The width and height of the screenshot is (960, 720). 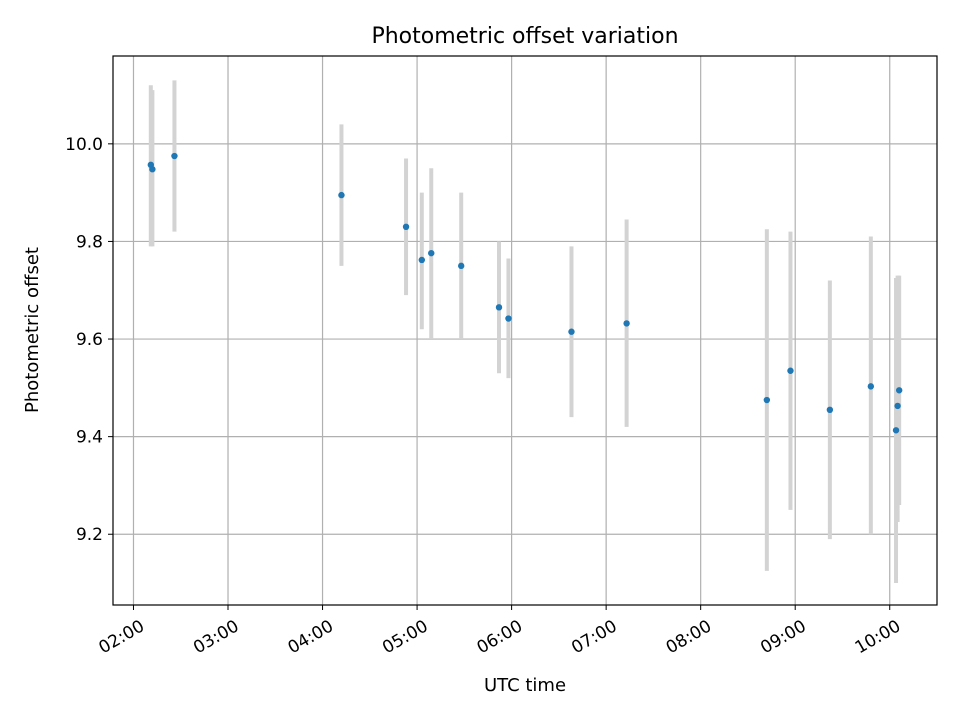 What do you see at coordinates (216, 637) in the screenshot?
I see `x-tick-label: 03:00` at bounding box center [216, 637].